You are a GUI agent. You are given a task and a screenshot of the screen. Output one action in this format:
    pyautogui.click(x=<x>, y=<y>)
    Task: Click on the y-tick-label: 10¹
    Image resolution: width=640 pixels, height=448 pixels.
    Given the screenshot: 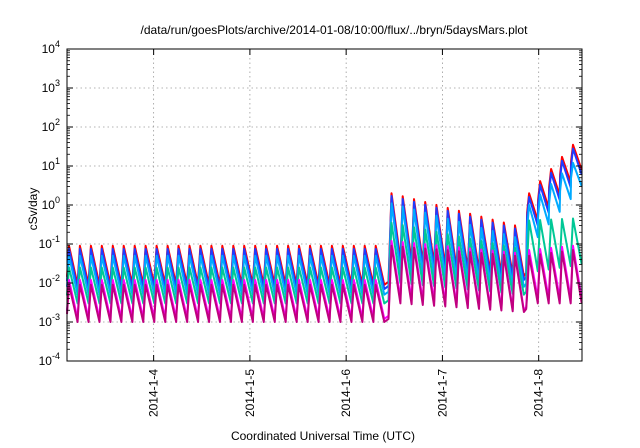 What is the action you would take?
    pyautogui.click(x=51, y=164)
    